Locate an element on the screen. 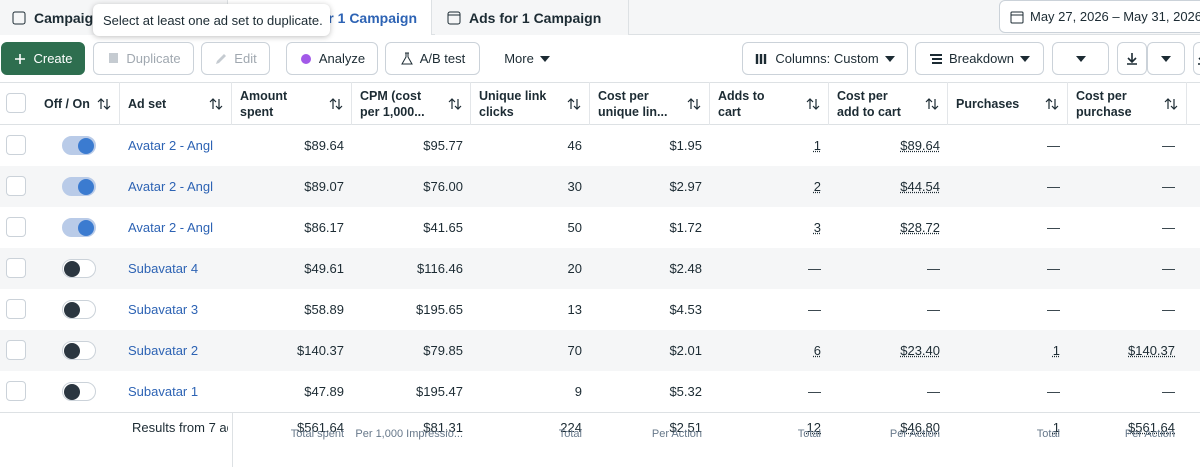 This screenshot has width=1200, height=467. column-header: Purchases is located at coordinates (1008, 103).